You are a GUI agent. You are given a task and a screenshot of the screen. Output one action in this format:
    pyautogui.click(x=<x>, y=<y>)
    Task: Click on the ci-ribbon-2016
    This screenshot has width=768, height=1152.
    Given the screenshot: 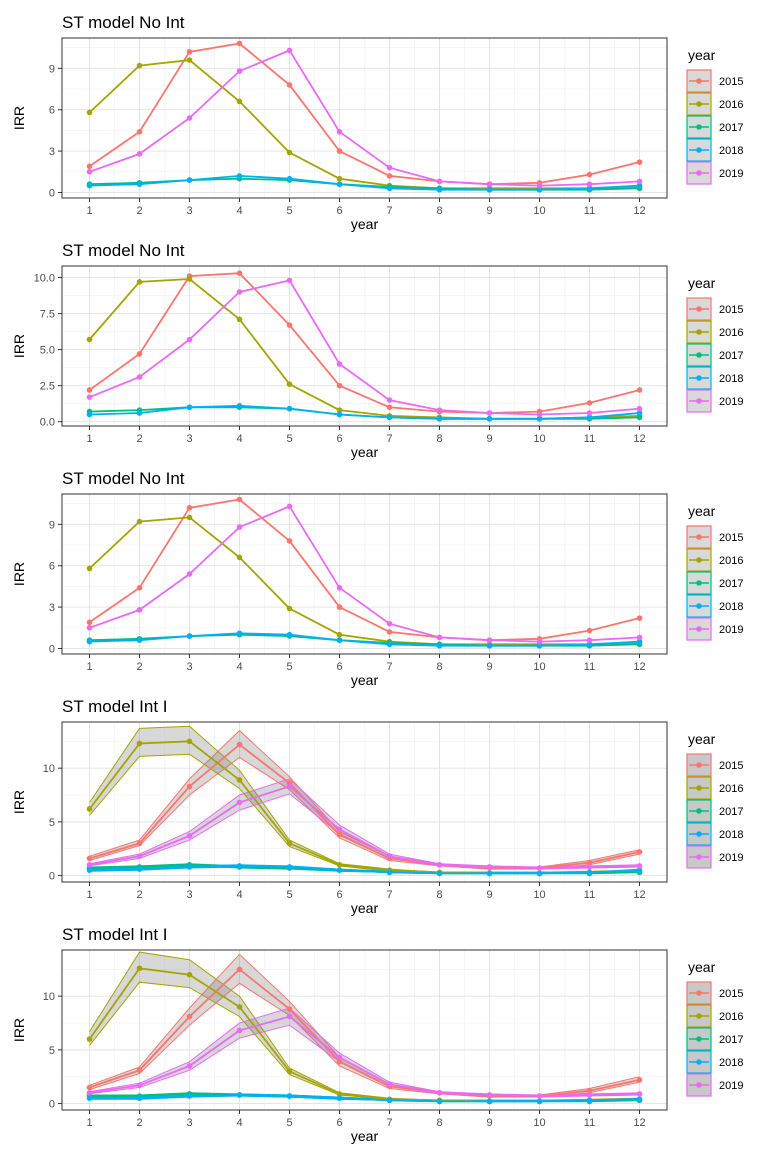 What is the action you would take?
    pyautogui.click(x=364, y=1027)
    